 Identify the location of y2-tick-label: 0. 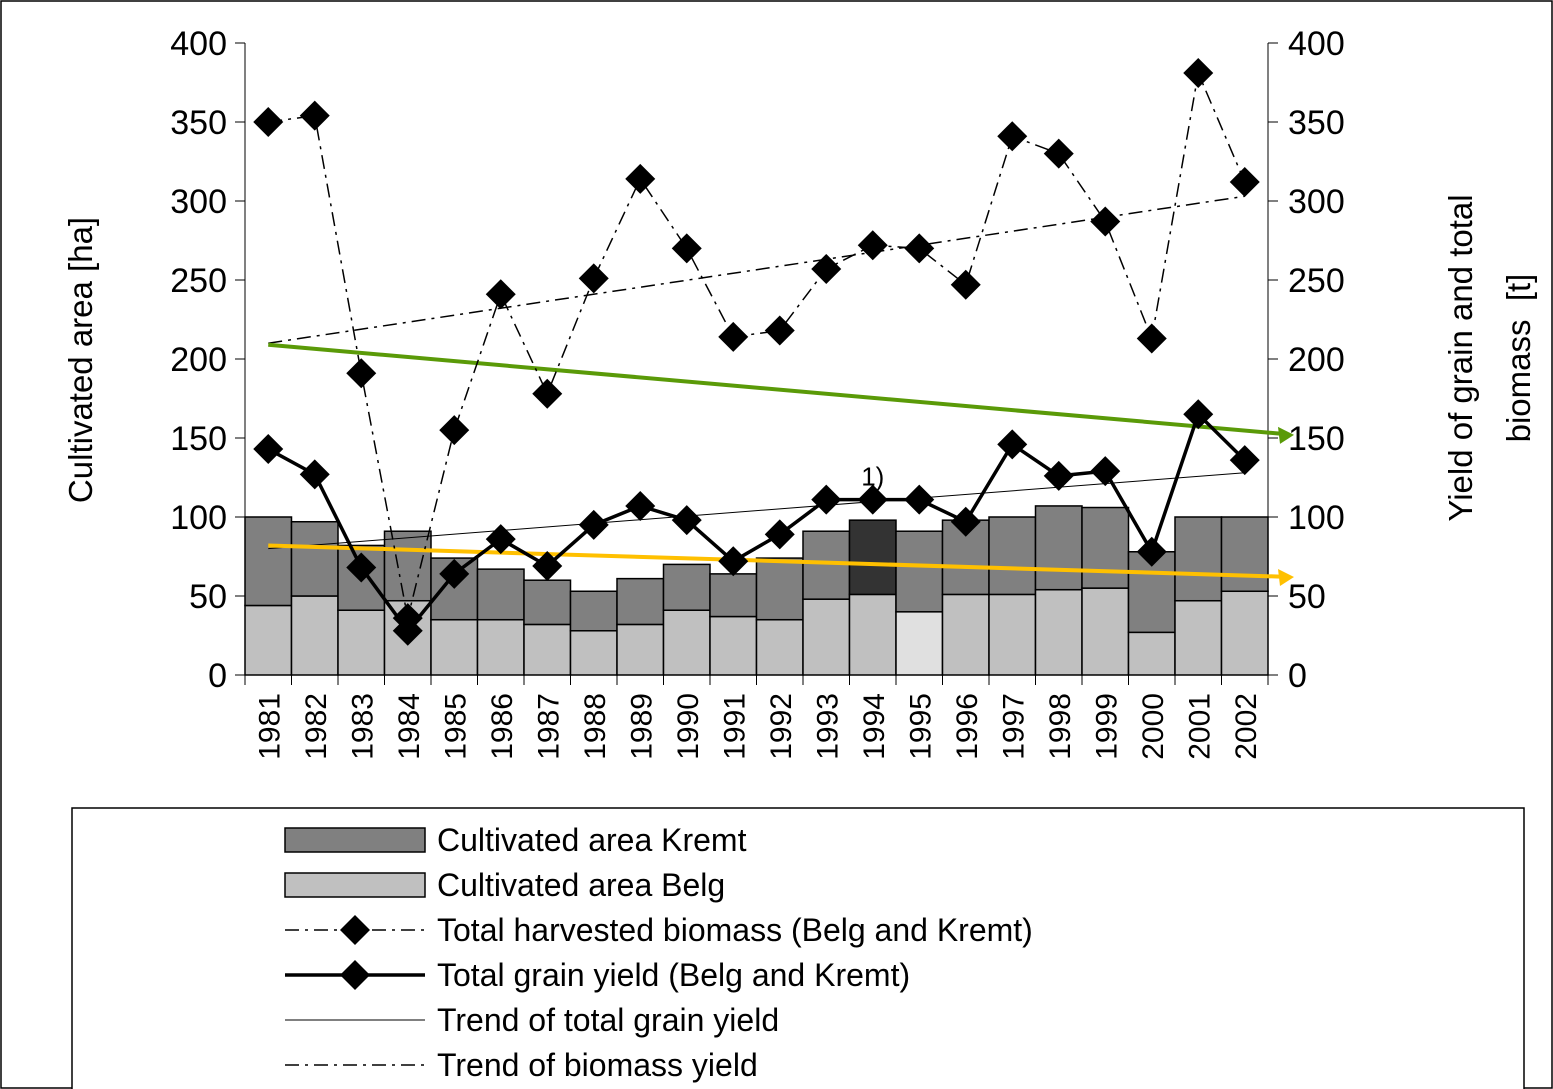
(1297, 676).